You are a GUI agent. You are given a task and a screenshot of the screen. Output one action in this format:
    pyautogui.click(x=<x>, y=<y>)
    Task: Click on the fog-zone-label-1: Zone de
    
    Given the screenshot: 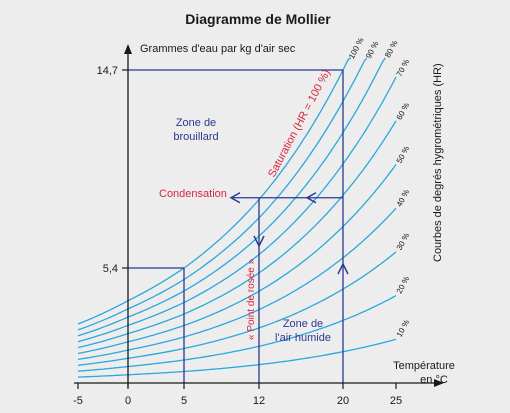 What is the action you would take?
    pyautogui.click(x=196, y=123)
    